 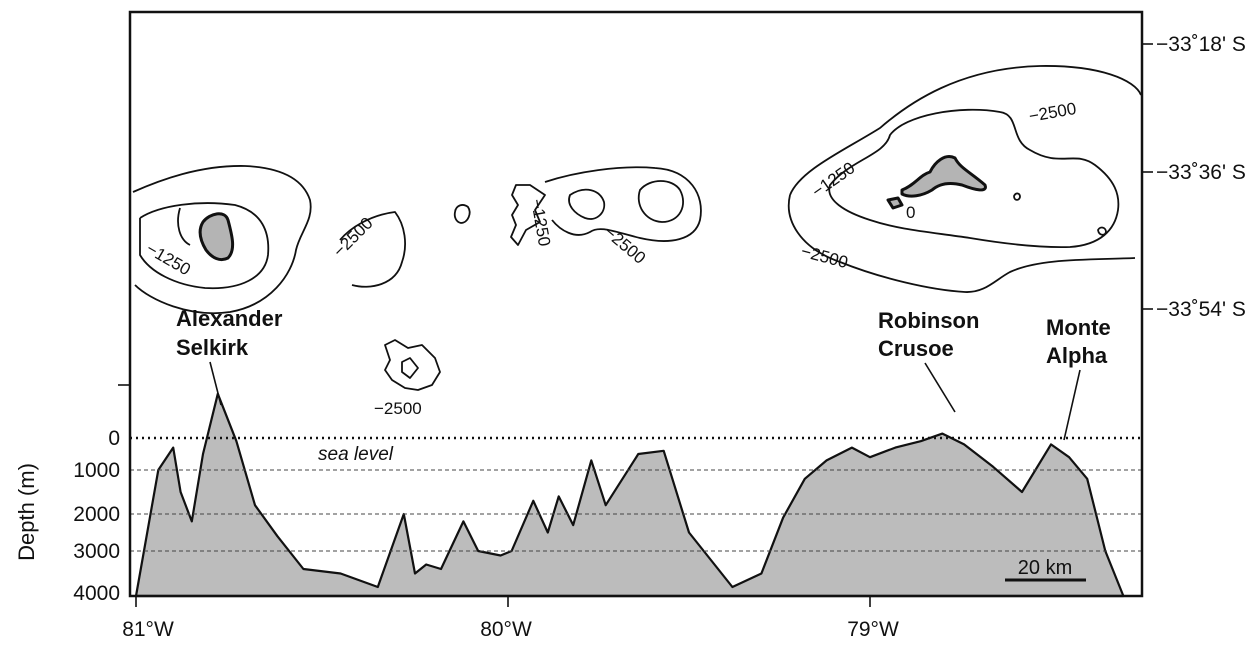 I want to click on depth-label-4000: 4000, so click(x=96, y=593).